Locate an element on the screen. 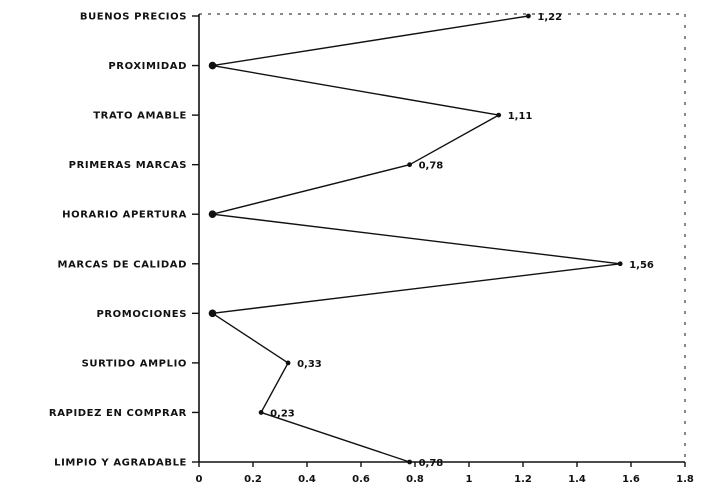  data-label: 0,33 is located at coordinates (309, 364).